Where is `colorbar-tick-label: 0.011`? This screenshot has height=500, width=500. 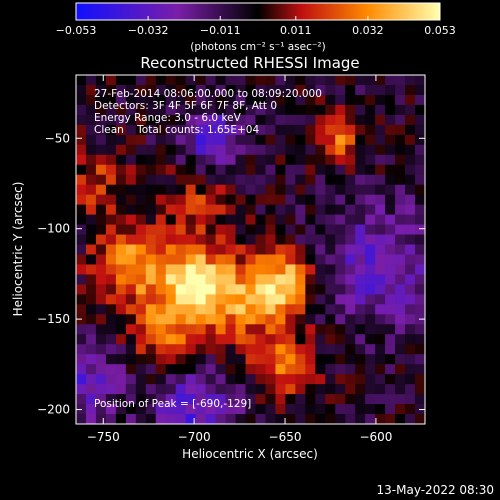 colorbar-tick-label: 0.011 is located at coordinates (296, 30).